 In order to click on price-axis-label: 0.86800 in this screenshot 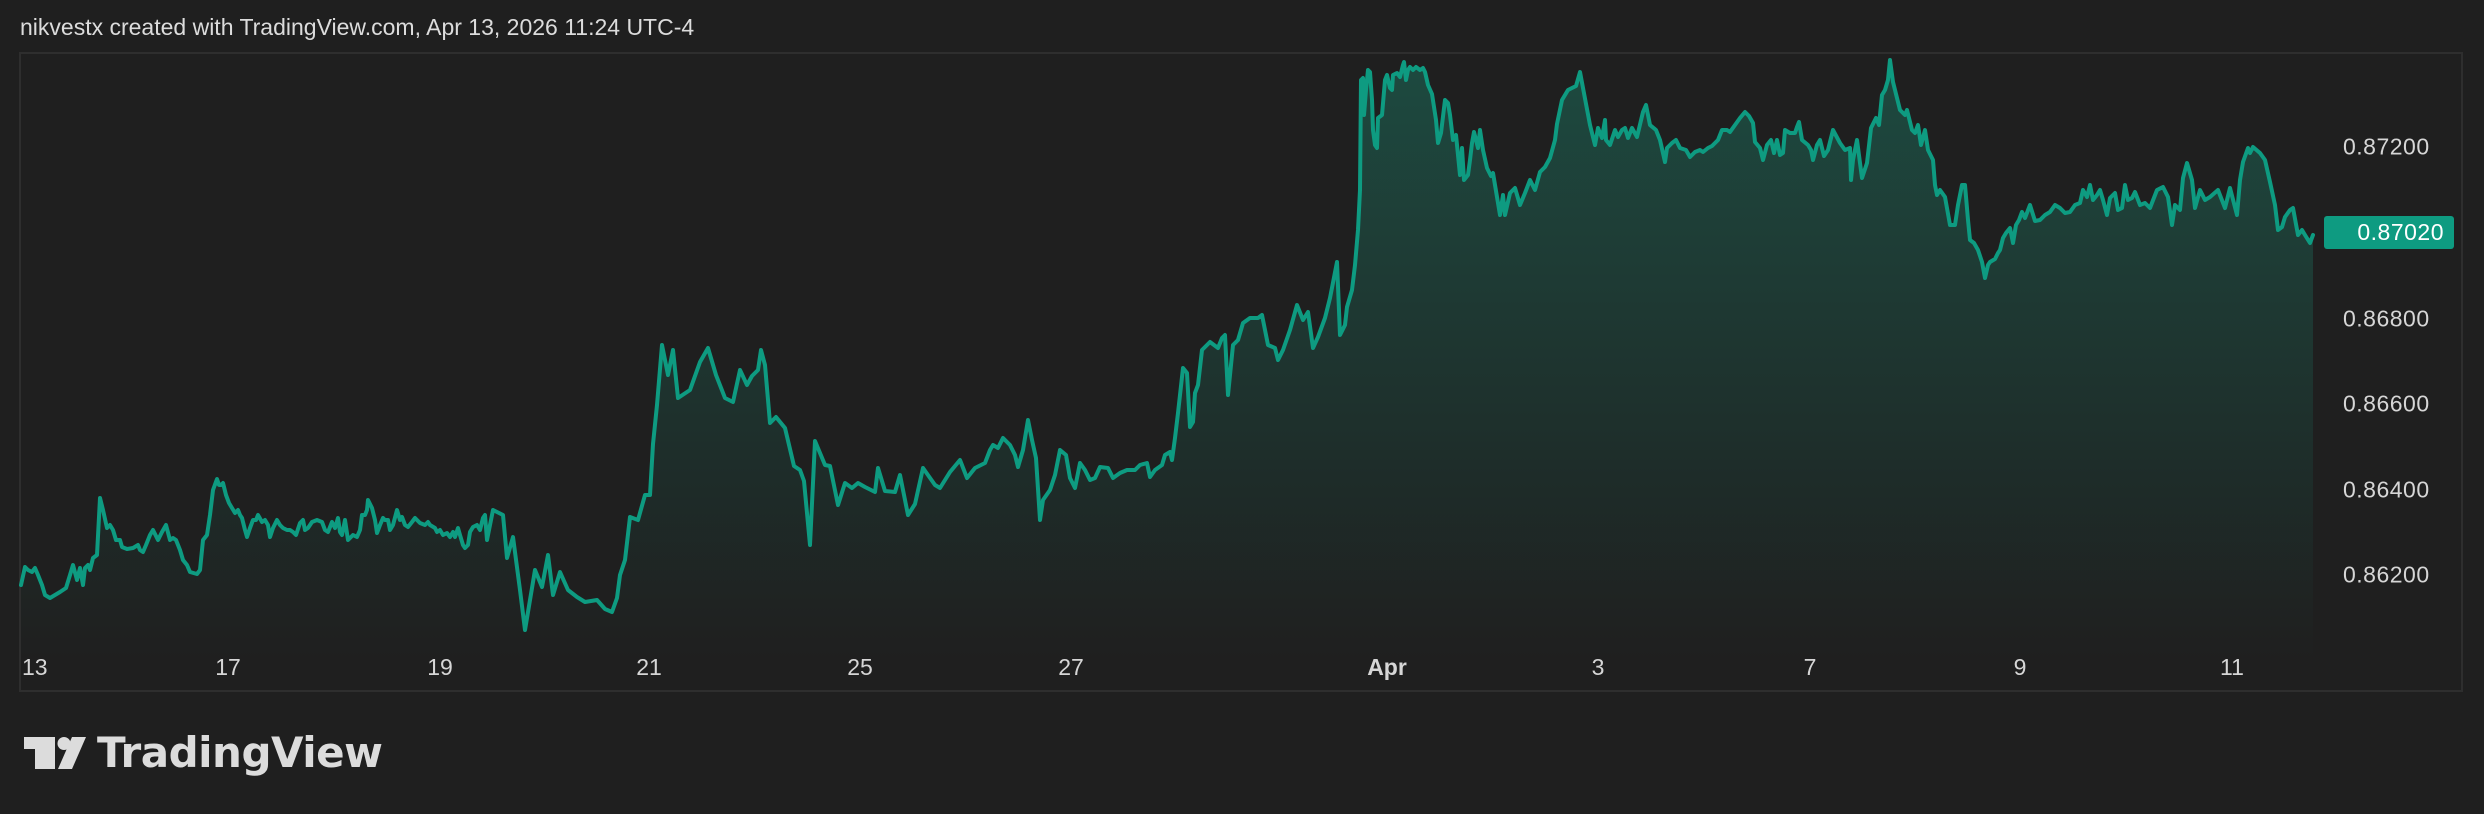, I will do `click(2386, 318)`.